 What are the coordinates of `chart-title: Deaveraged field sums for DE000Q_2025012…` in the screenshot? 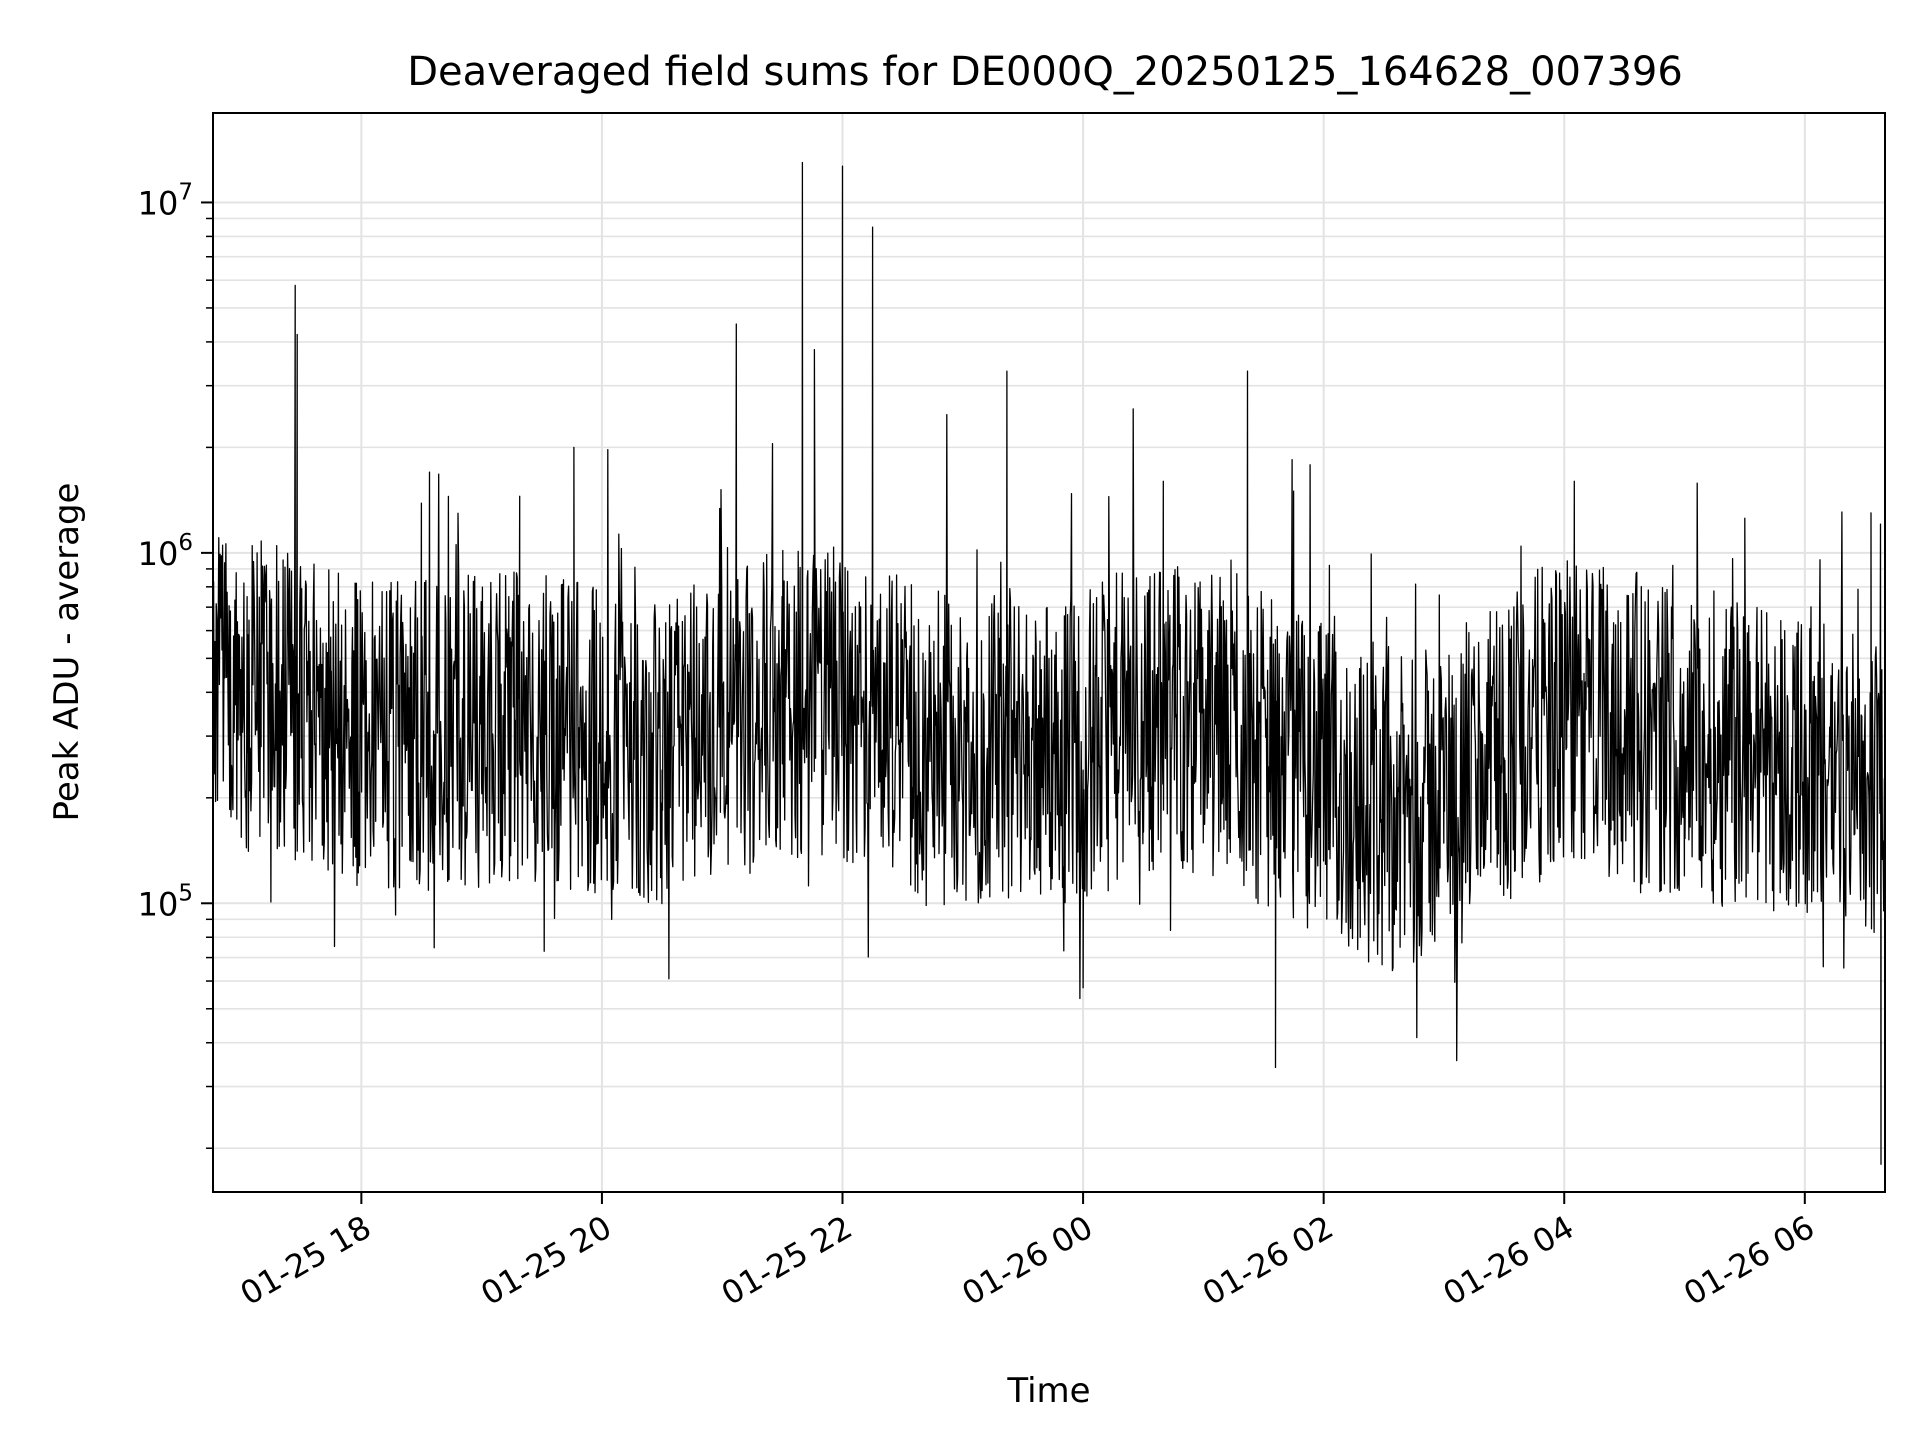 It's located at (1045, 72).